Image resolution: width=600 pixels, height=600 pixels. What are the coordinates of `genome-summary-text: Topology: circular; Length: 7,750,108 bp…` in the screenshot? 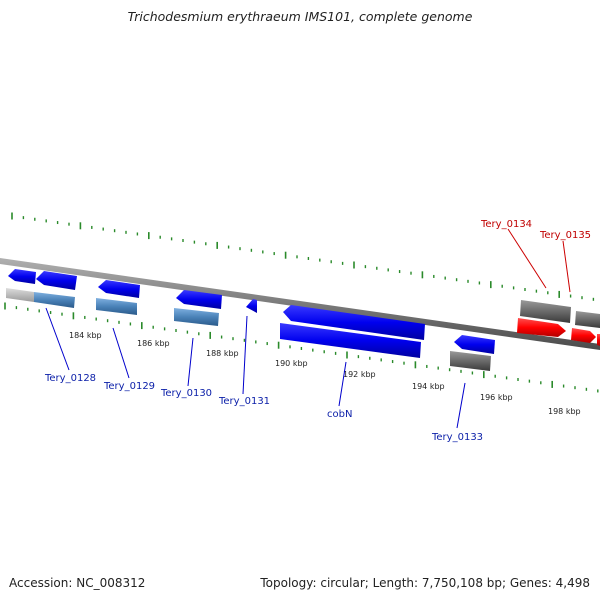 It's located at (425, 583).